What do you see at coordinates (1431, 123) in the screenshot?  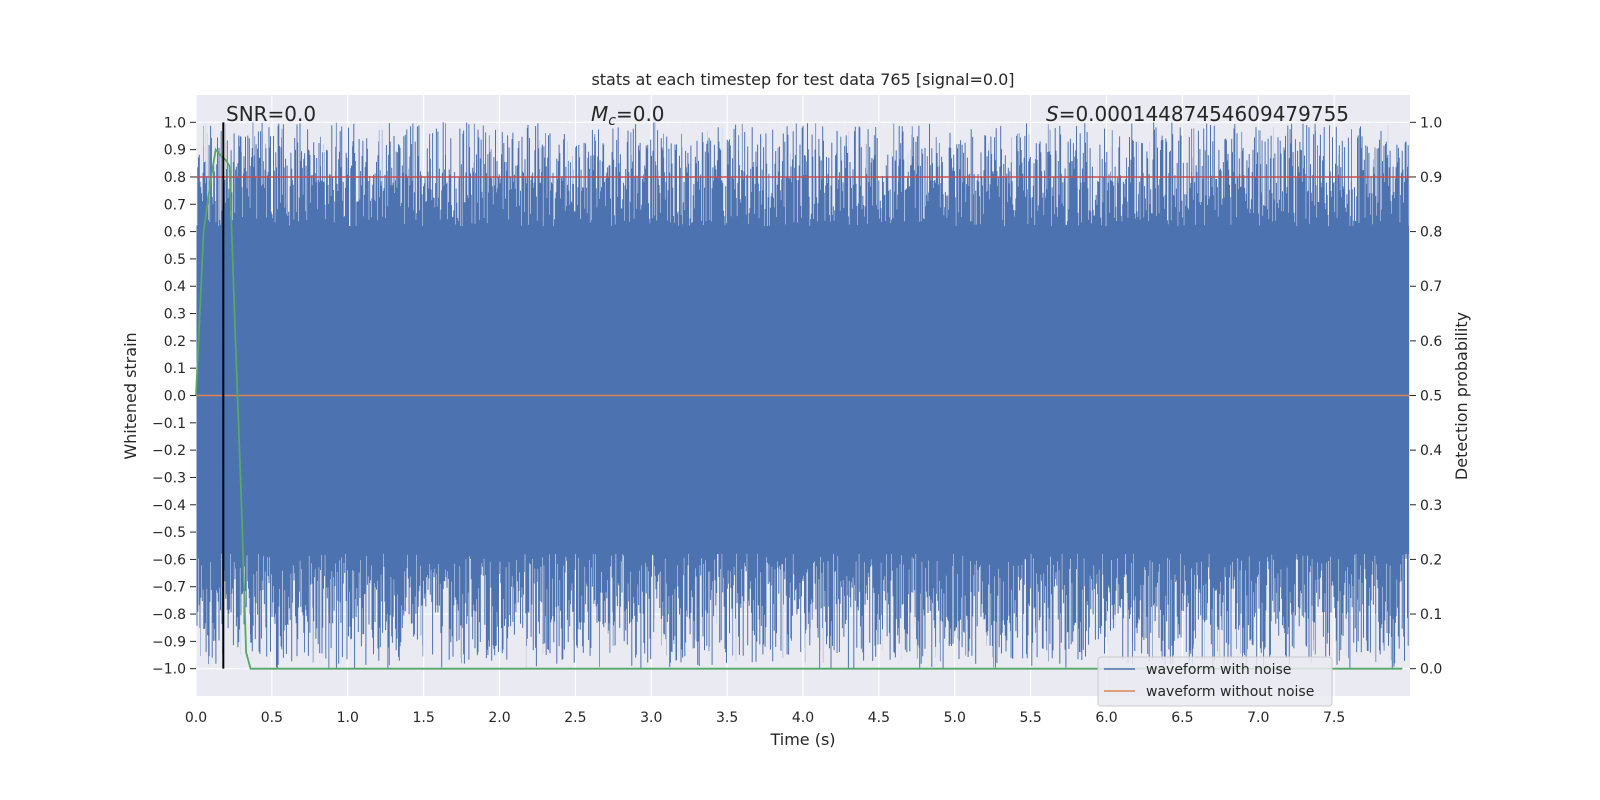 I see `y-tick-label-right: 1.0` at bounding box center [1431, 123].